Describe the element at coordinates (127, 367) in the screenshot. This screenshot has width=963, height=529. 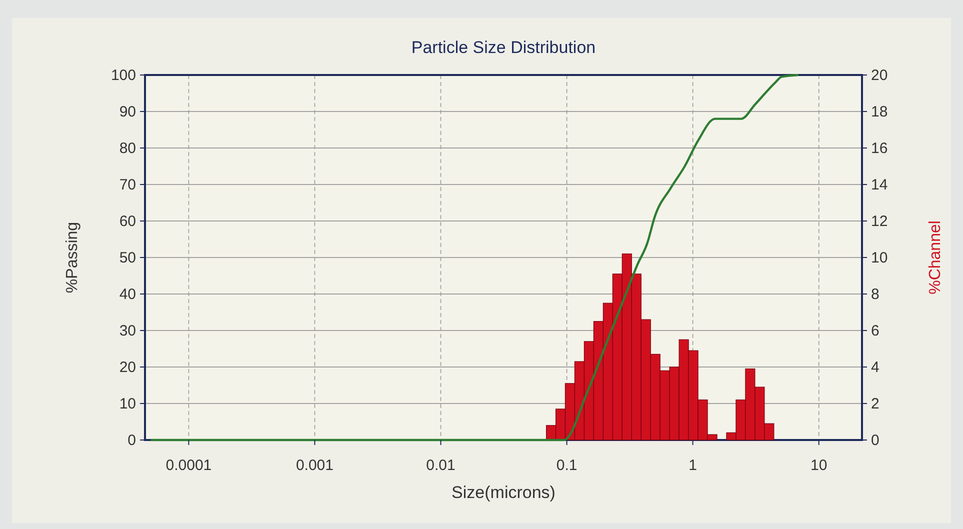
I see `y-tick-label: 20` at that location.